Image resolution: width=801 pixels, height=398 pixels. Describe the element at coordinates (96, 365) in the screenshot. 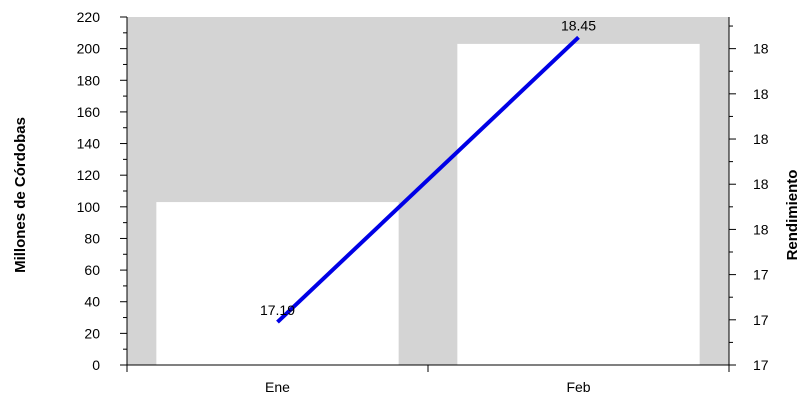

I see `left-tick-label: 0` at that location.